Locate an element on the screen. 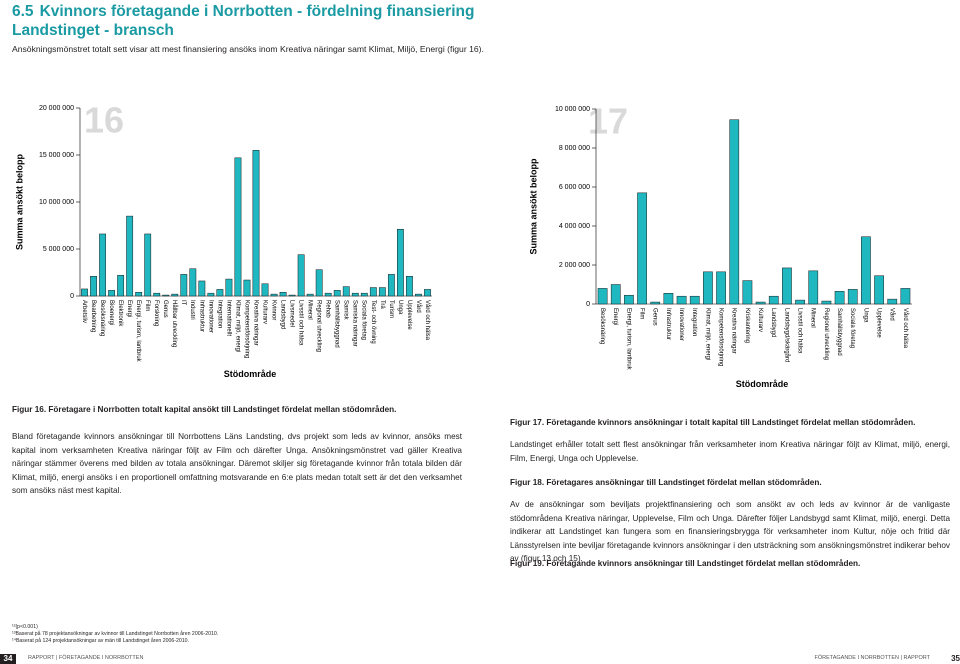 The image size is (960, 664). x-tick-label: Landsbygd/skärgård is located at coordinates (786, 335).